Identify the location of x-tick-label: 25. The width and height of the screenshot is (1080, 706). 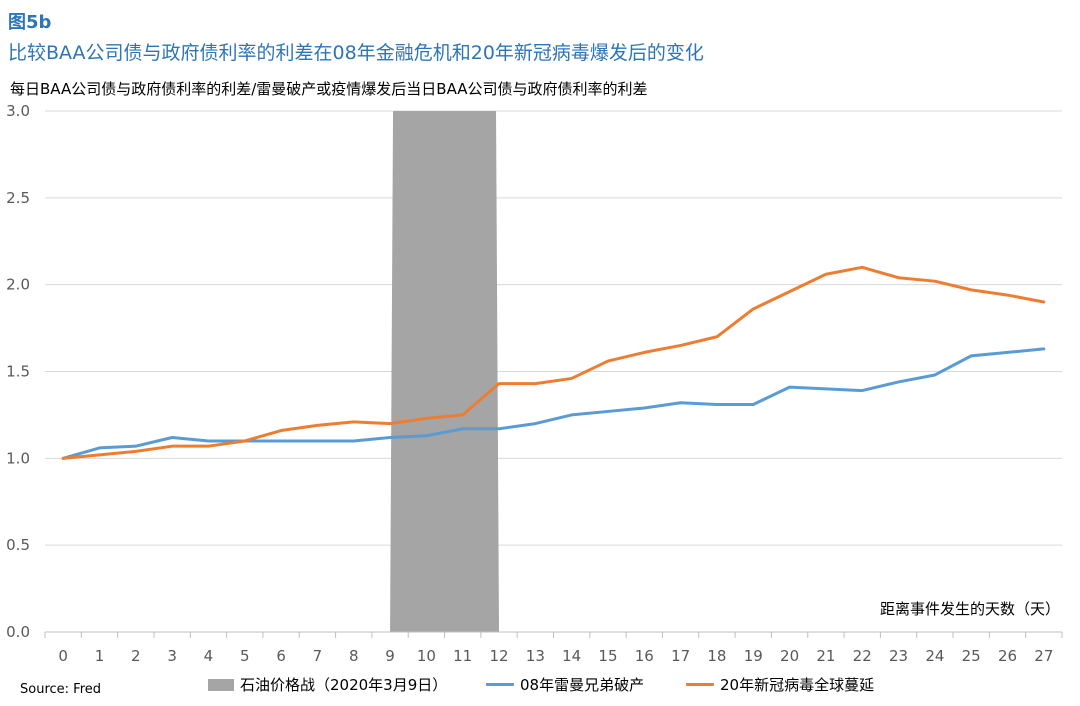
(971, 656).